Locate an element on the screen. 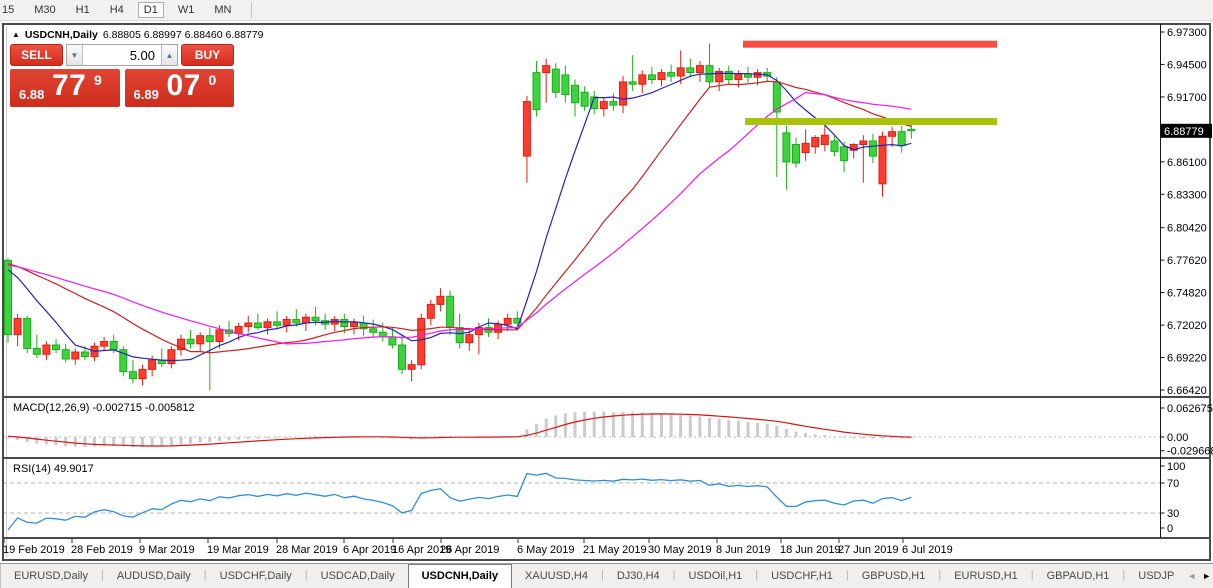  chart-tab-EURUSD-Daily: EURUSD,Daily is located at coordinates (51, 576).